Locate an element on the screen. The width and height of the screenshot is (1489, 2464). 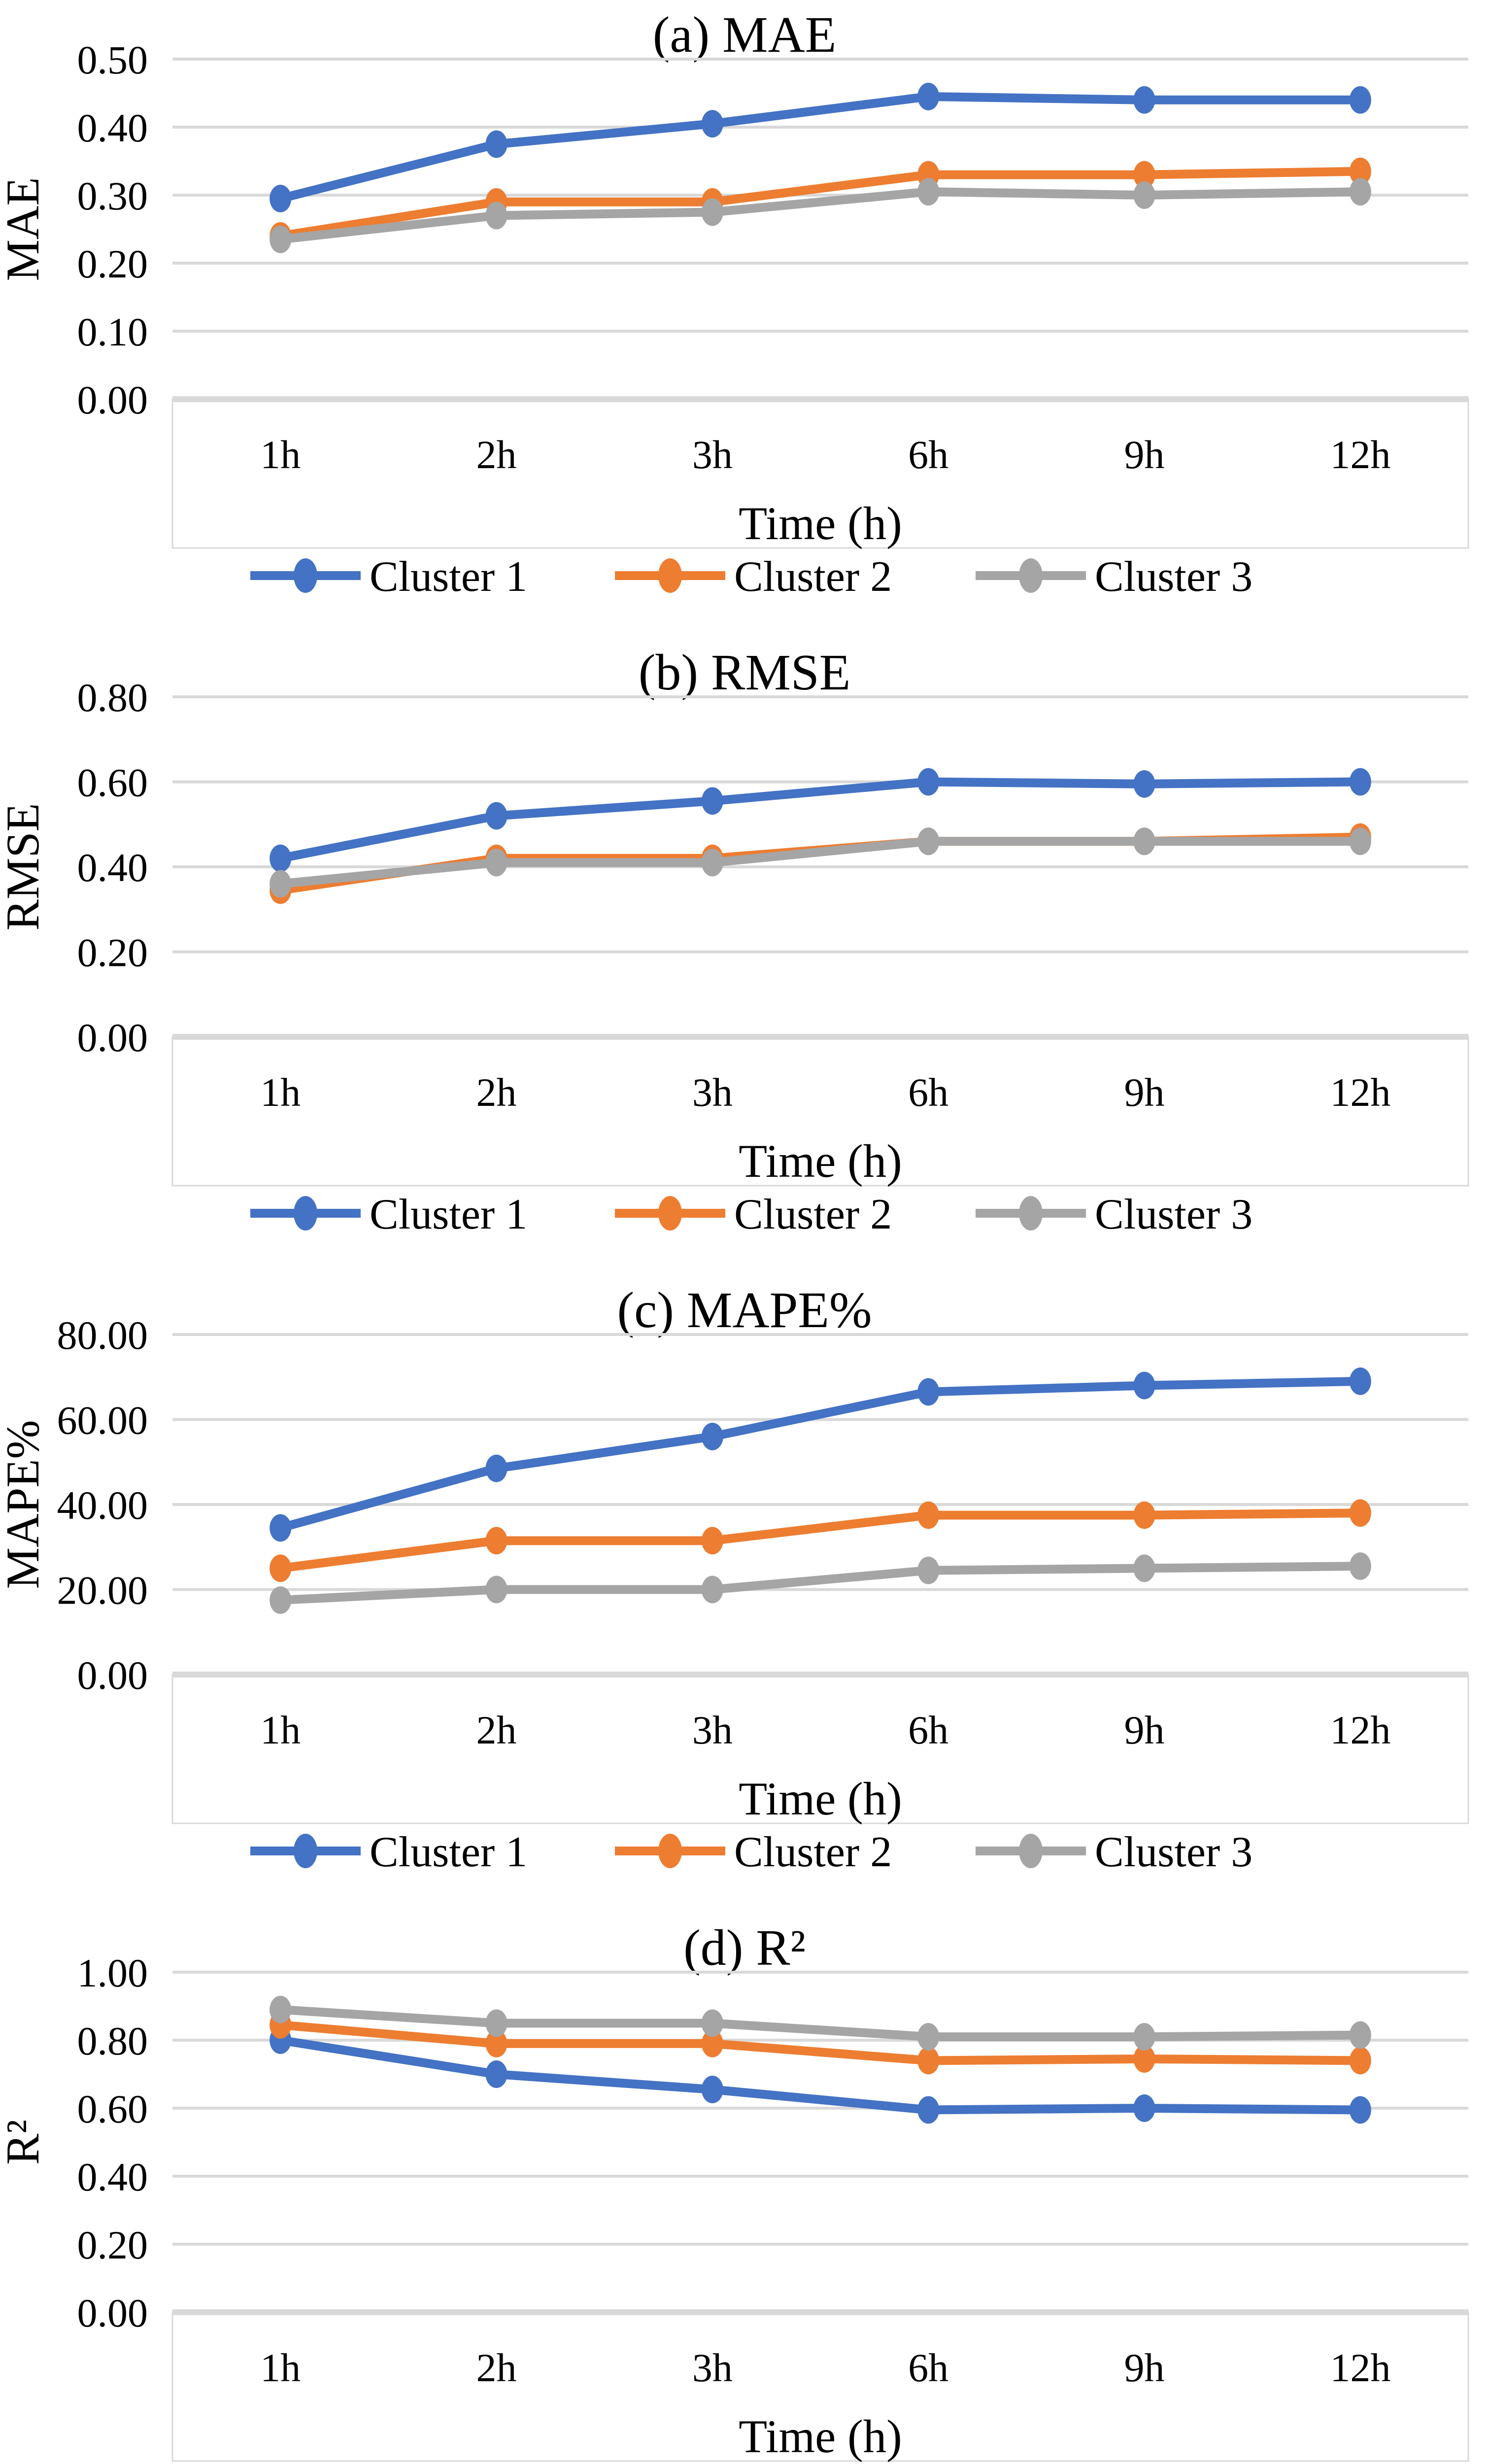
y-tick-label: 1.00 is located at coordinates (112, 1973).